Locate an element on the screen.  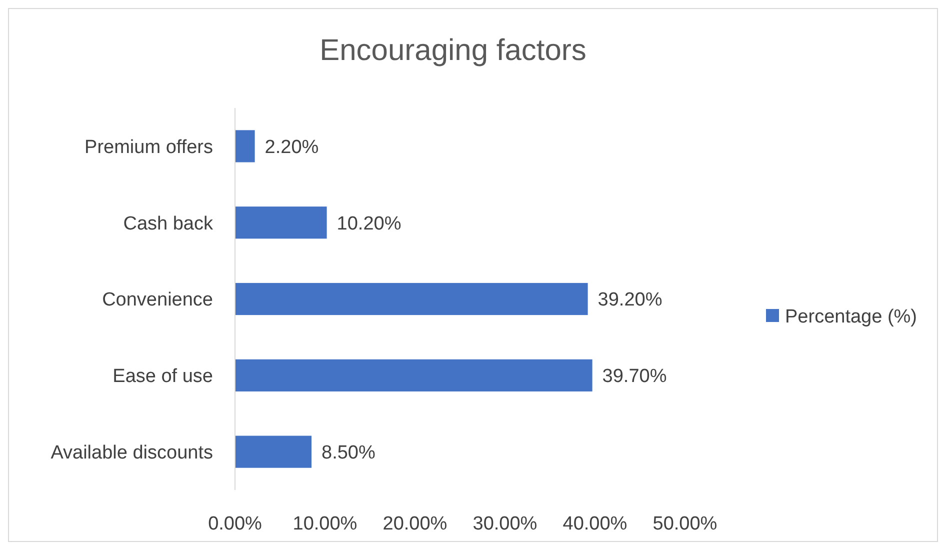
legend-label: Percentage (%) is located at coordinates (851, 317).